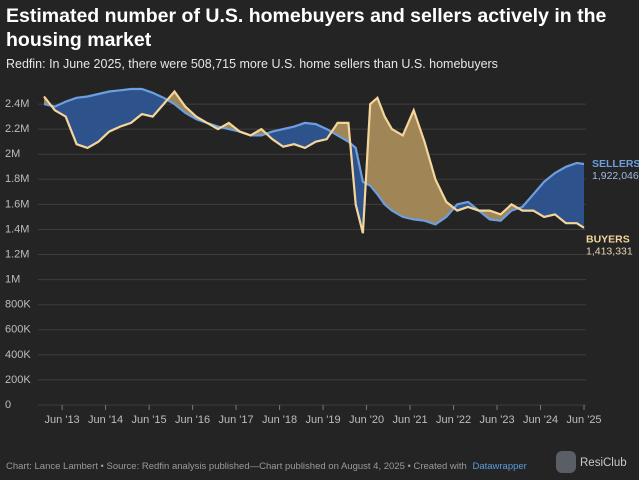 The height and width of the screenshot is (480, 639). I want to click on x-tick-label: Jun '21, so click(409, 420).